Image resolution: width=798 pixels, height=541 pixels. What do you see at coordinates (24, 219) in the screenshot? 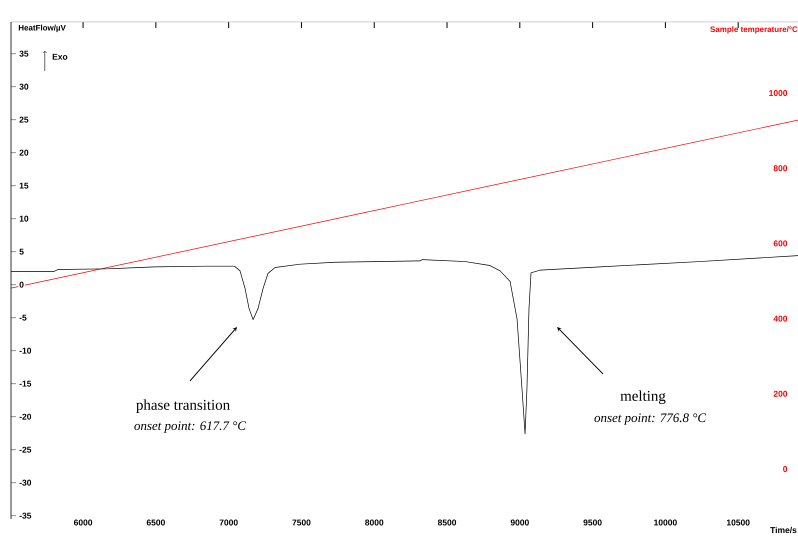
I see `y-tick-label: 10` at bounding box center [24, 219].